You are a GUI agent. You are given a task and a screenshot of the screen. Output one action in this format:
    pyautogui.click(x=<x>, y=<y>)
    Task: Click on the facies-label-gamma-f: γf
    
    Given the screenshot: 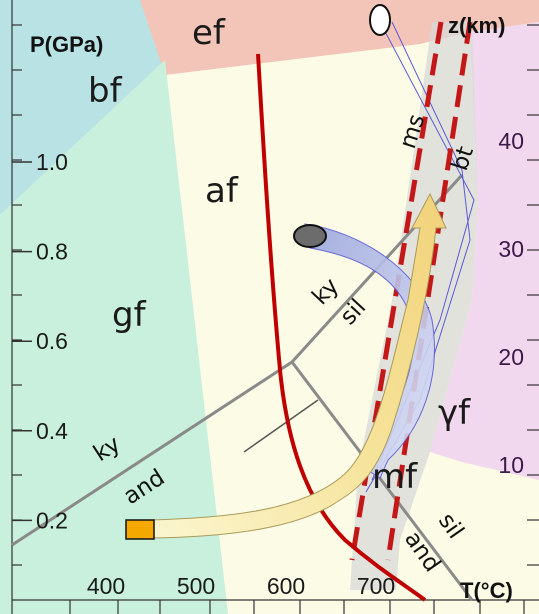 What is the action you would take?
    pyautogui.click(x=454, y=413)
    